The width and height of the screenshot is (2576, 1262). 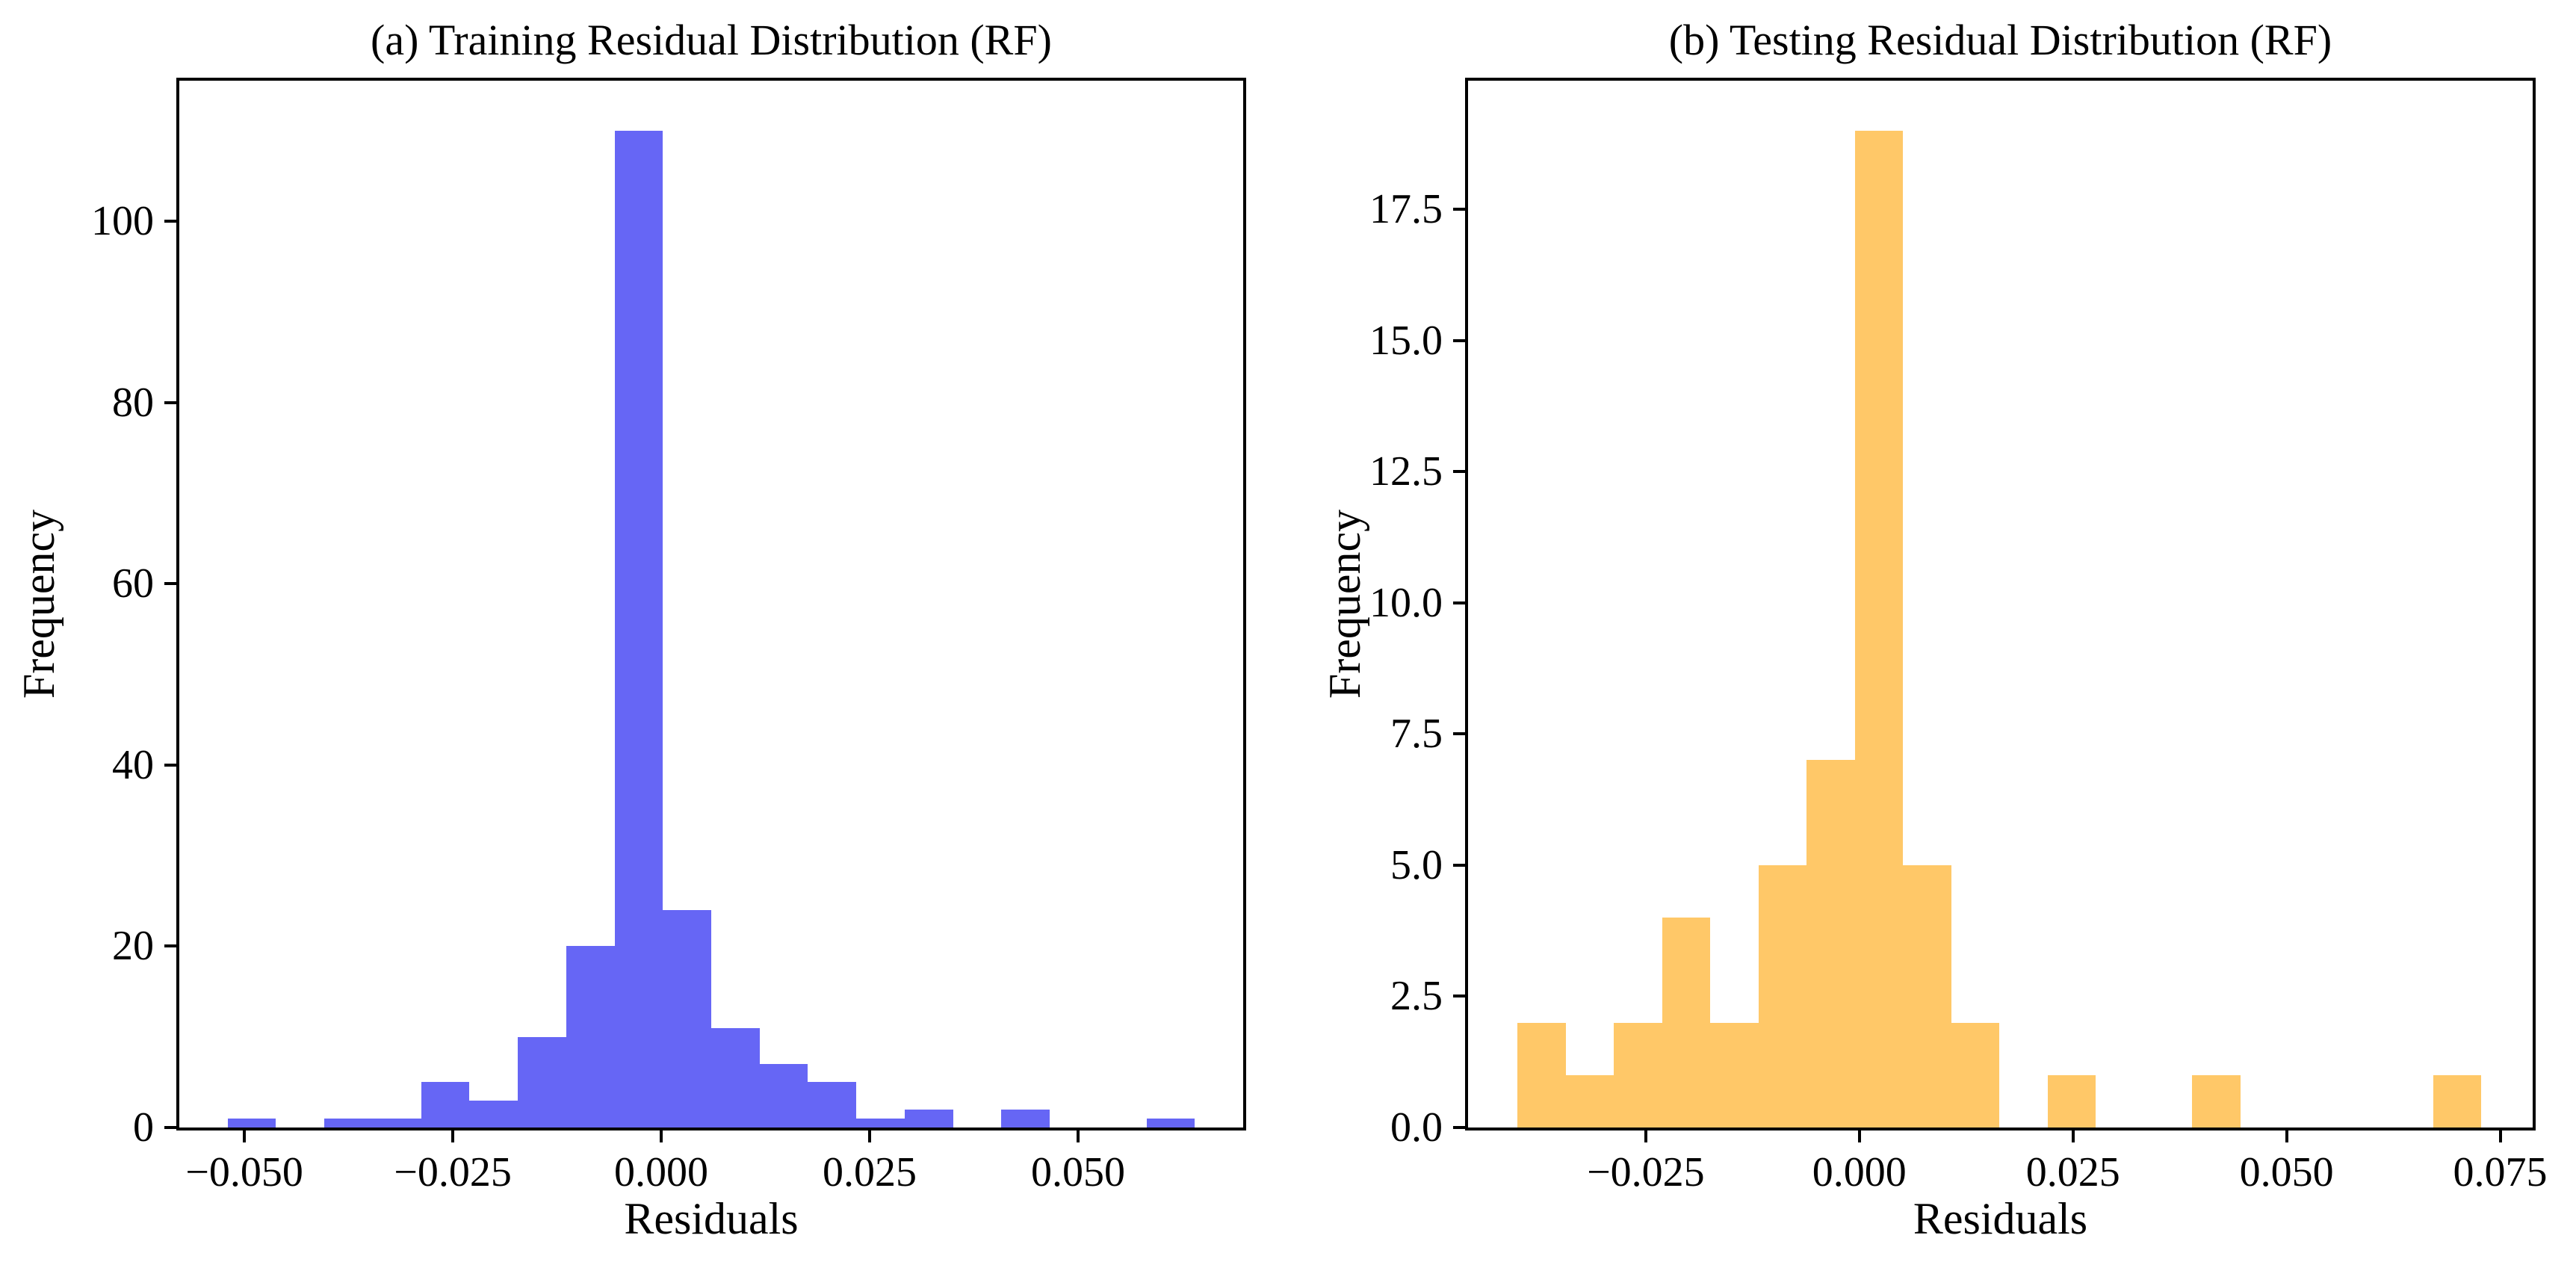 What do you see at coordinates (133, 402) in the screenshot?
I see `y-tick-label: 80` at bounding box center [133, 402].